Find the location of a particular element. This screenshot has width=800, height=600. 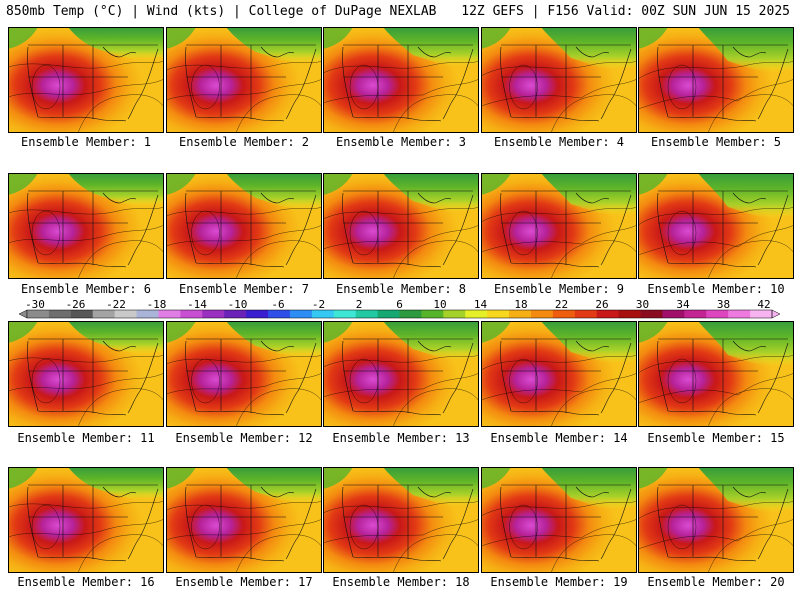

colorbar-tick-label: -14 is located at coordinates (197, 305).